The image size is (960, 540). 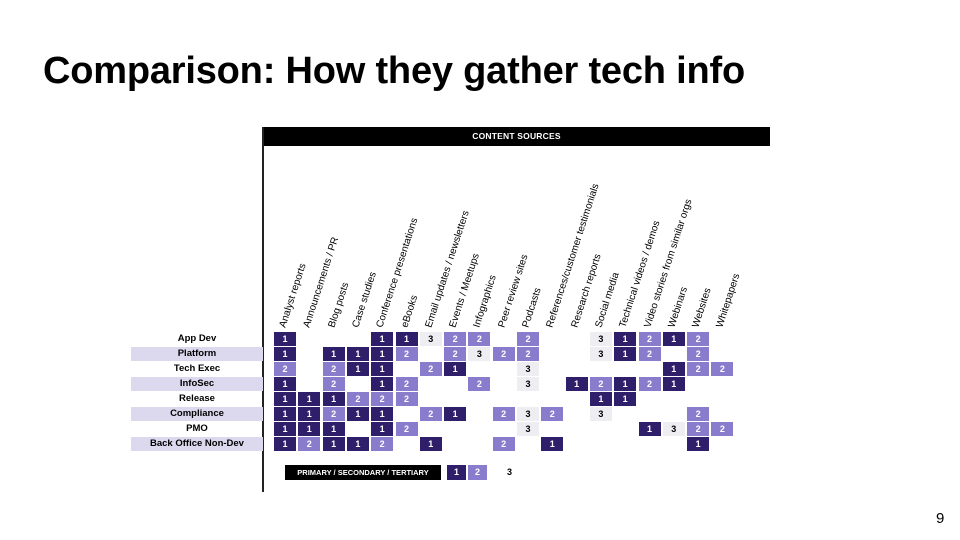 What do you see at coordinates (263, 309) in the screenshot?
I see `table-divider` at bounding box center [263, 309].